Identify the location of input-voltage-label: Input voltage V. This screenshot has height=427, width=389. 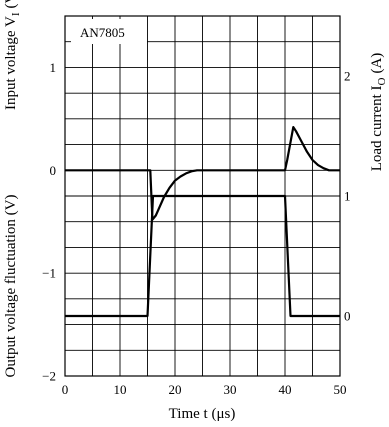
(11, 63).